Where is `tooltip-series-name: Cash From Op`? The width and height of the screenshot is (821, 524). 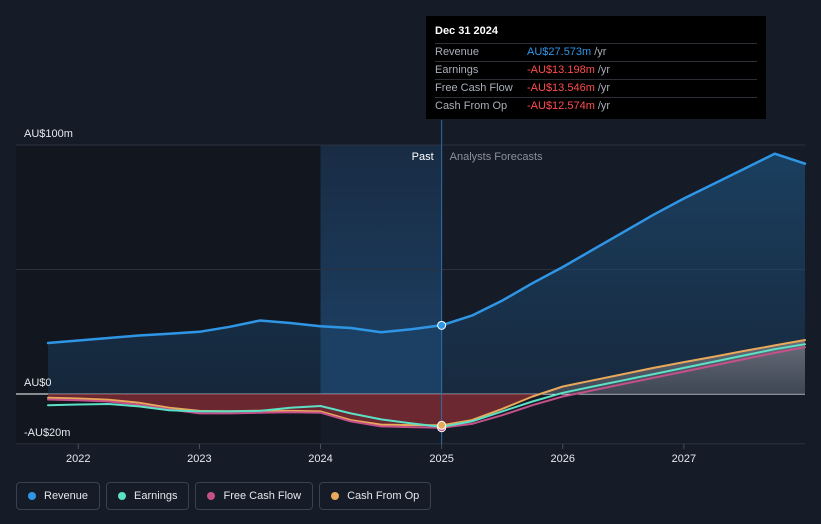
tooltip-series-name: Cash From Op is located at coordinates (471, 106).